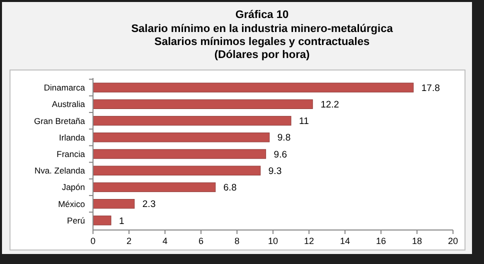 This screenshot has height=264, width=484. Describe the element at coordinates (60, 121) in the screenshot. I see `y-tick-label: Gran Bretaña` at that location.